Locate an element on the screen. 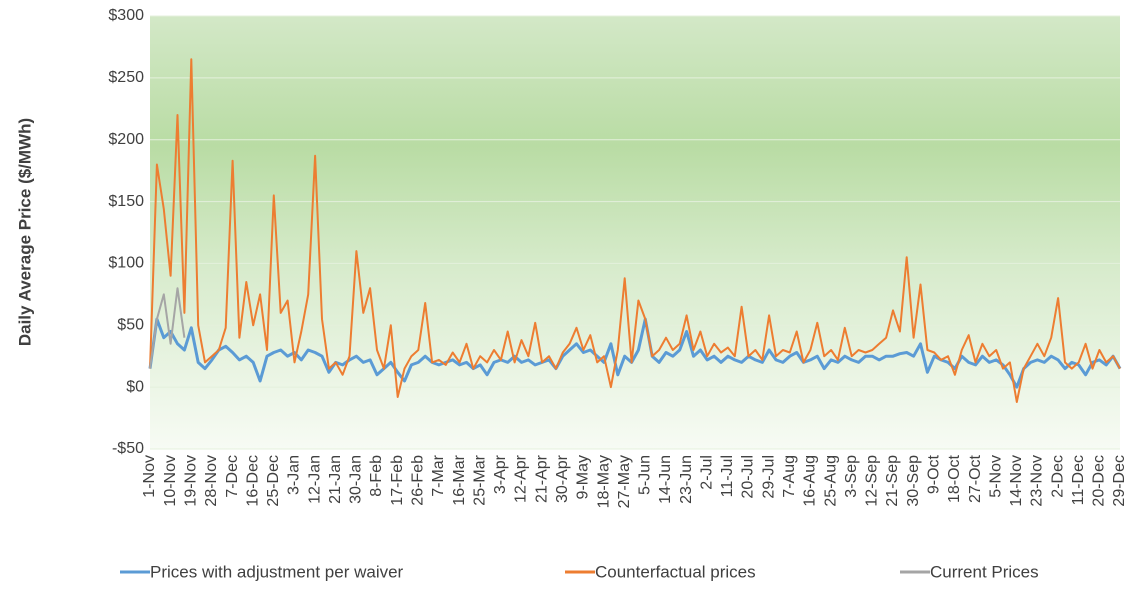  legend-label: Prices with adjustment per waiver is located at coordinates (277, 571).